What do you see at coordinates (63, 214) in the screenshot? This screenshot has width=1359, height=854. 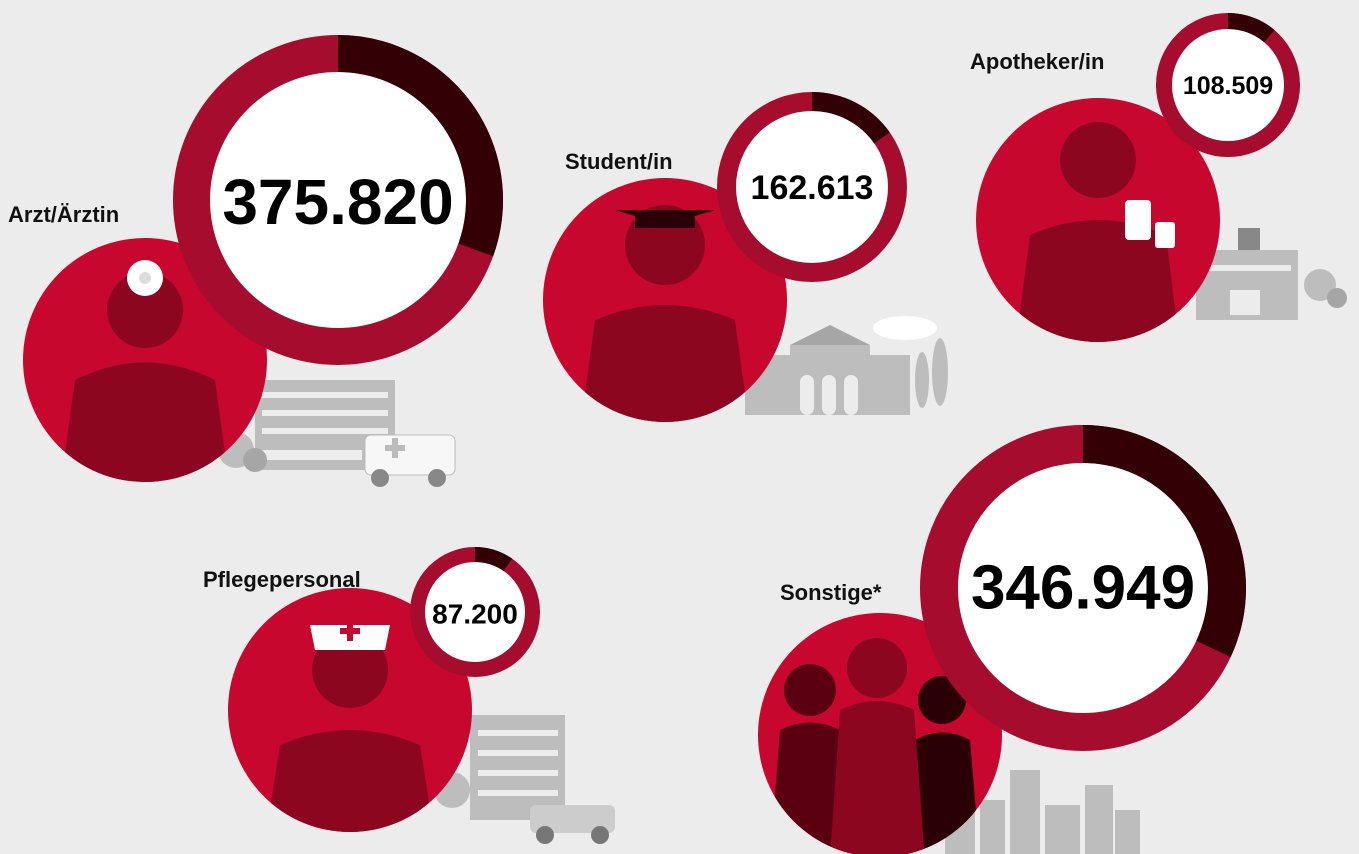 I see `group-label: Arzt/Ärztin` at bounding box center [63, 214].